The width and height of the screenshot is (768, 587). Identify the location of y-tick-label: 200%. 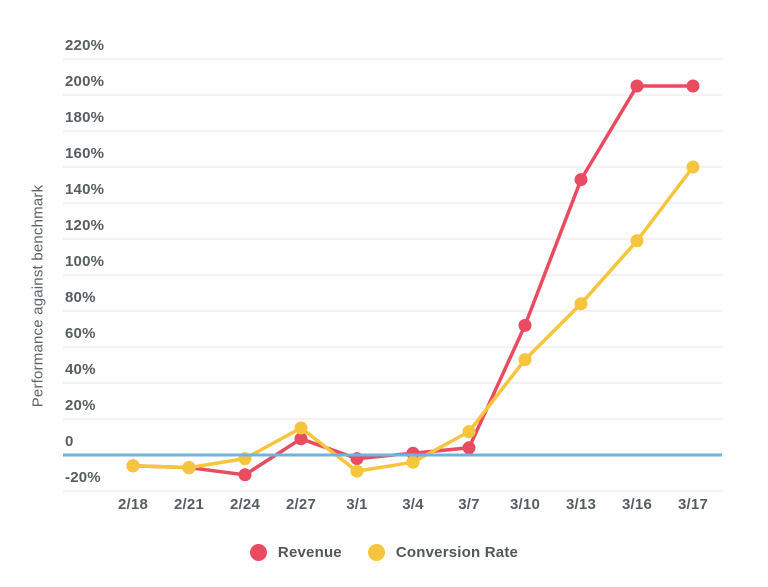
(85, 81).